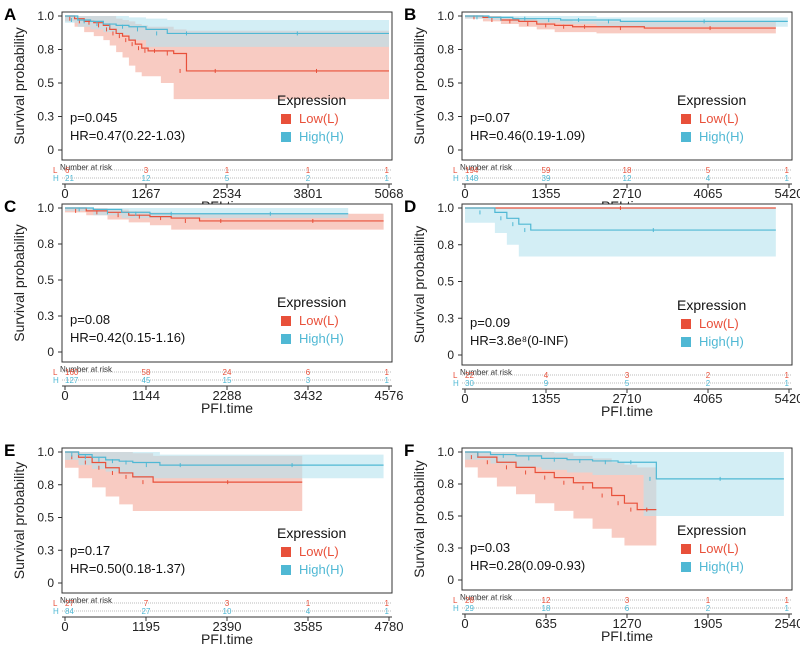  Describe the element at coordinates (546, 375) in the screenshot. I see `risk-count-low: 4` at that location.